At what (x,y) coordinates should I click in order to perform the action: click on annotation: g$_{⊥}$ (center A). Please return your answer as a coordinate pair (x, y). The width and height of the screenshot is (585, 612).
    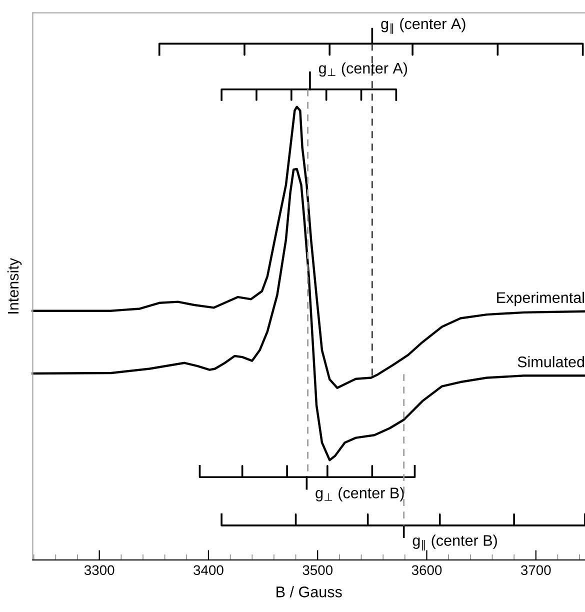
    Looking at the image, I should click on (363, 69).